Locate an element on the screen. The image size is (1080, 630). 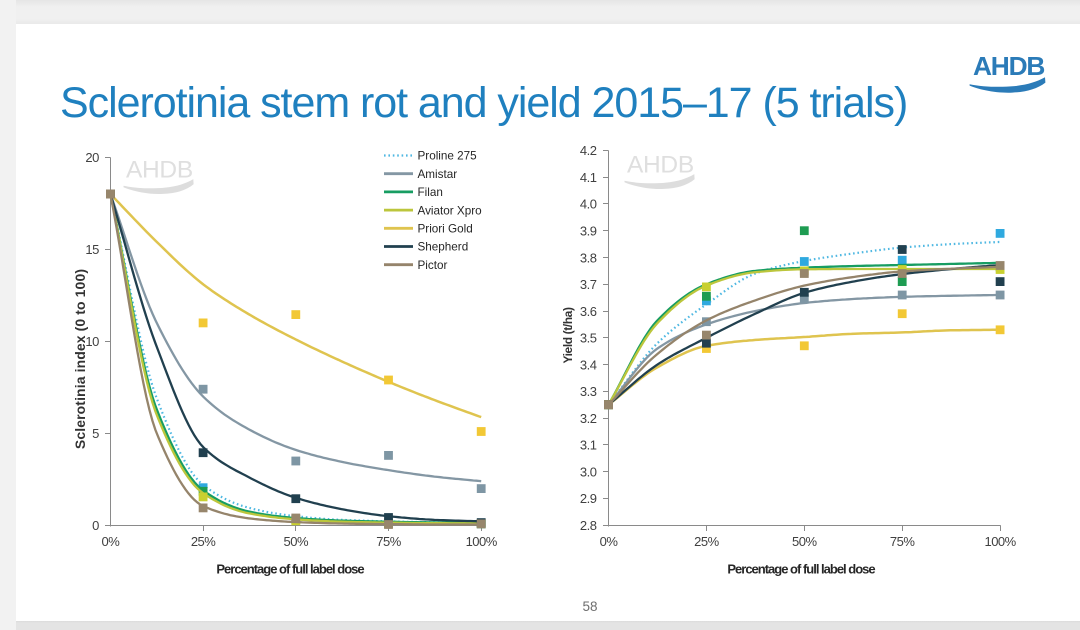
svg-text: Aviator Xpro is located at coordinates (450, 210).